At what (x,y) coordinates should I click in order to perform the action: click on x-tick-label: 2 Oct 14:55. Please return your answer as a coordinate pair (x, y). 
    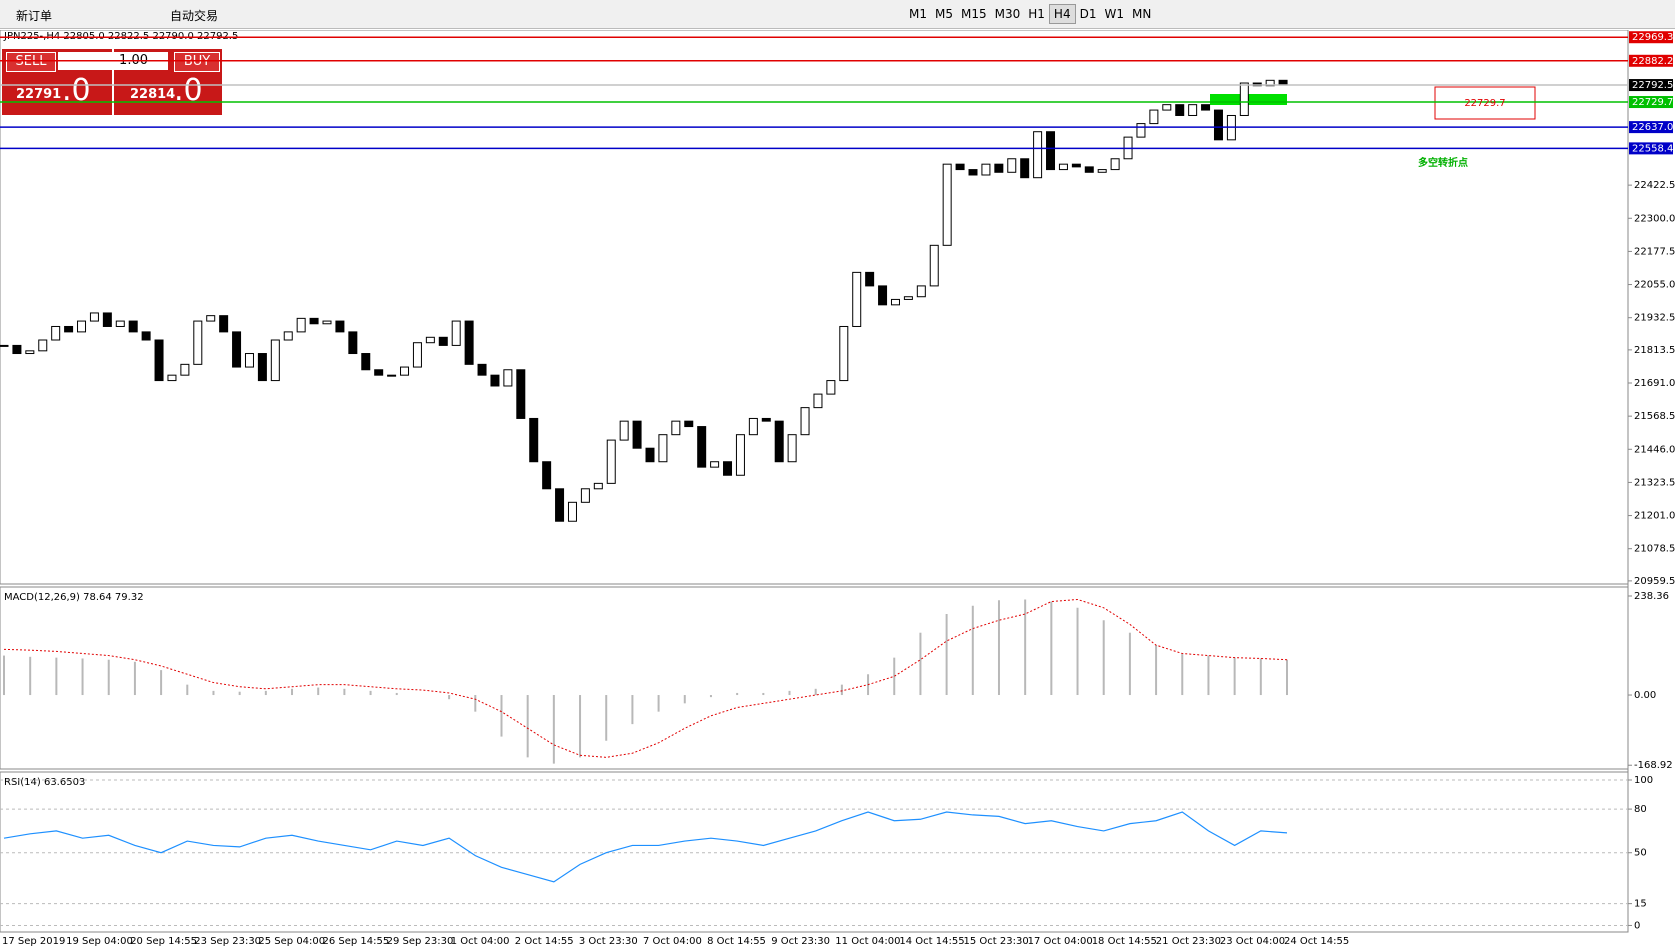
    Looking at the image, I should click on (544, 941).